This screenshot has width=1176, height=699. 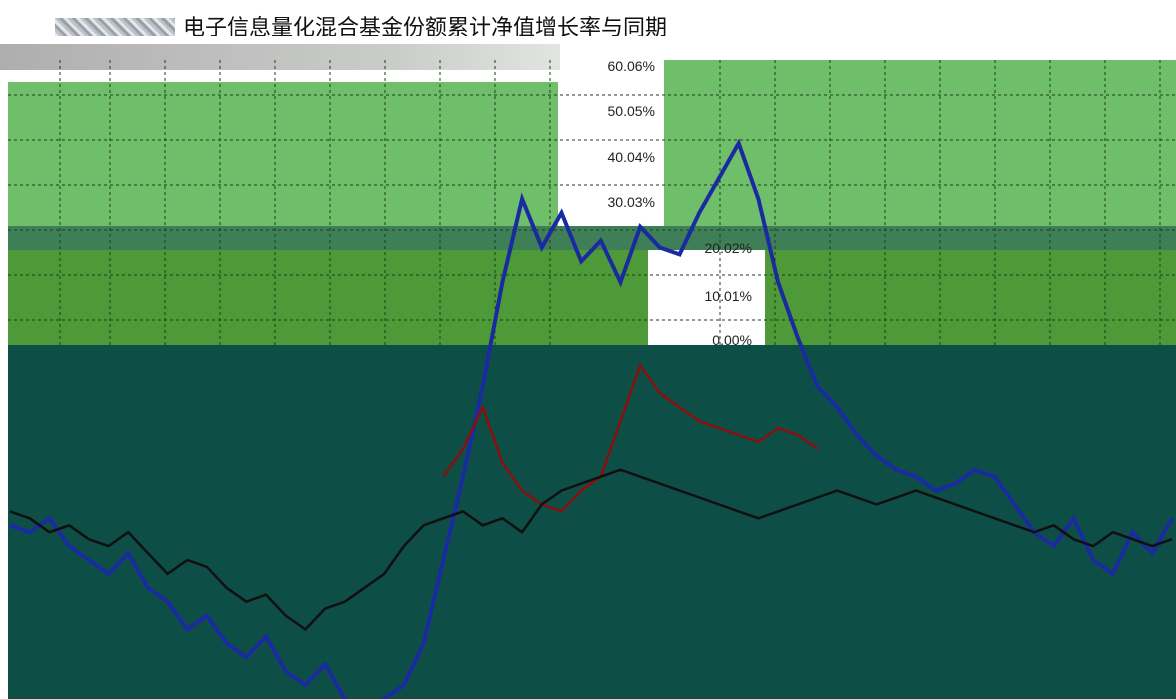 What do you see at coordinates (728, 248) in the screenshot?
I see `y-tick-mid-0: 20.02%` at bounding box center [728, 248].